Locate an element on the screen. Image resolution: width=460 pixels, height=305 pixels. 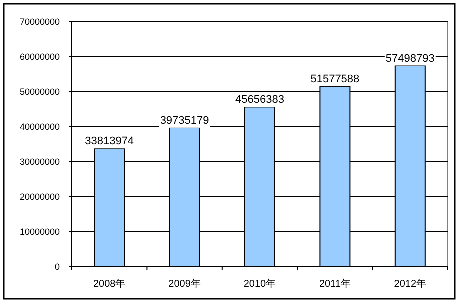
data-label: 57498793 is located at coordinates (410, 58).